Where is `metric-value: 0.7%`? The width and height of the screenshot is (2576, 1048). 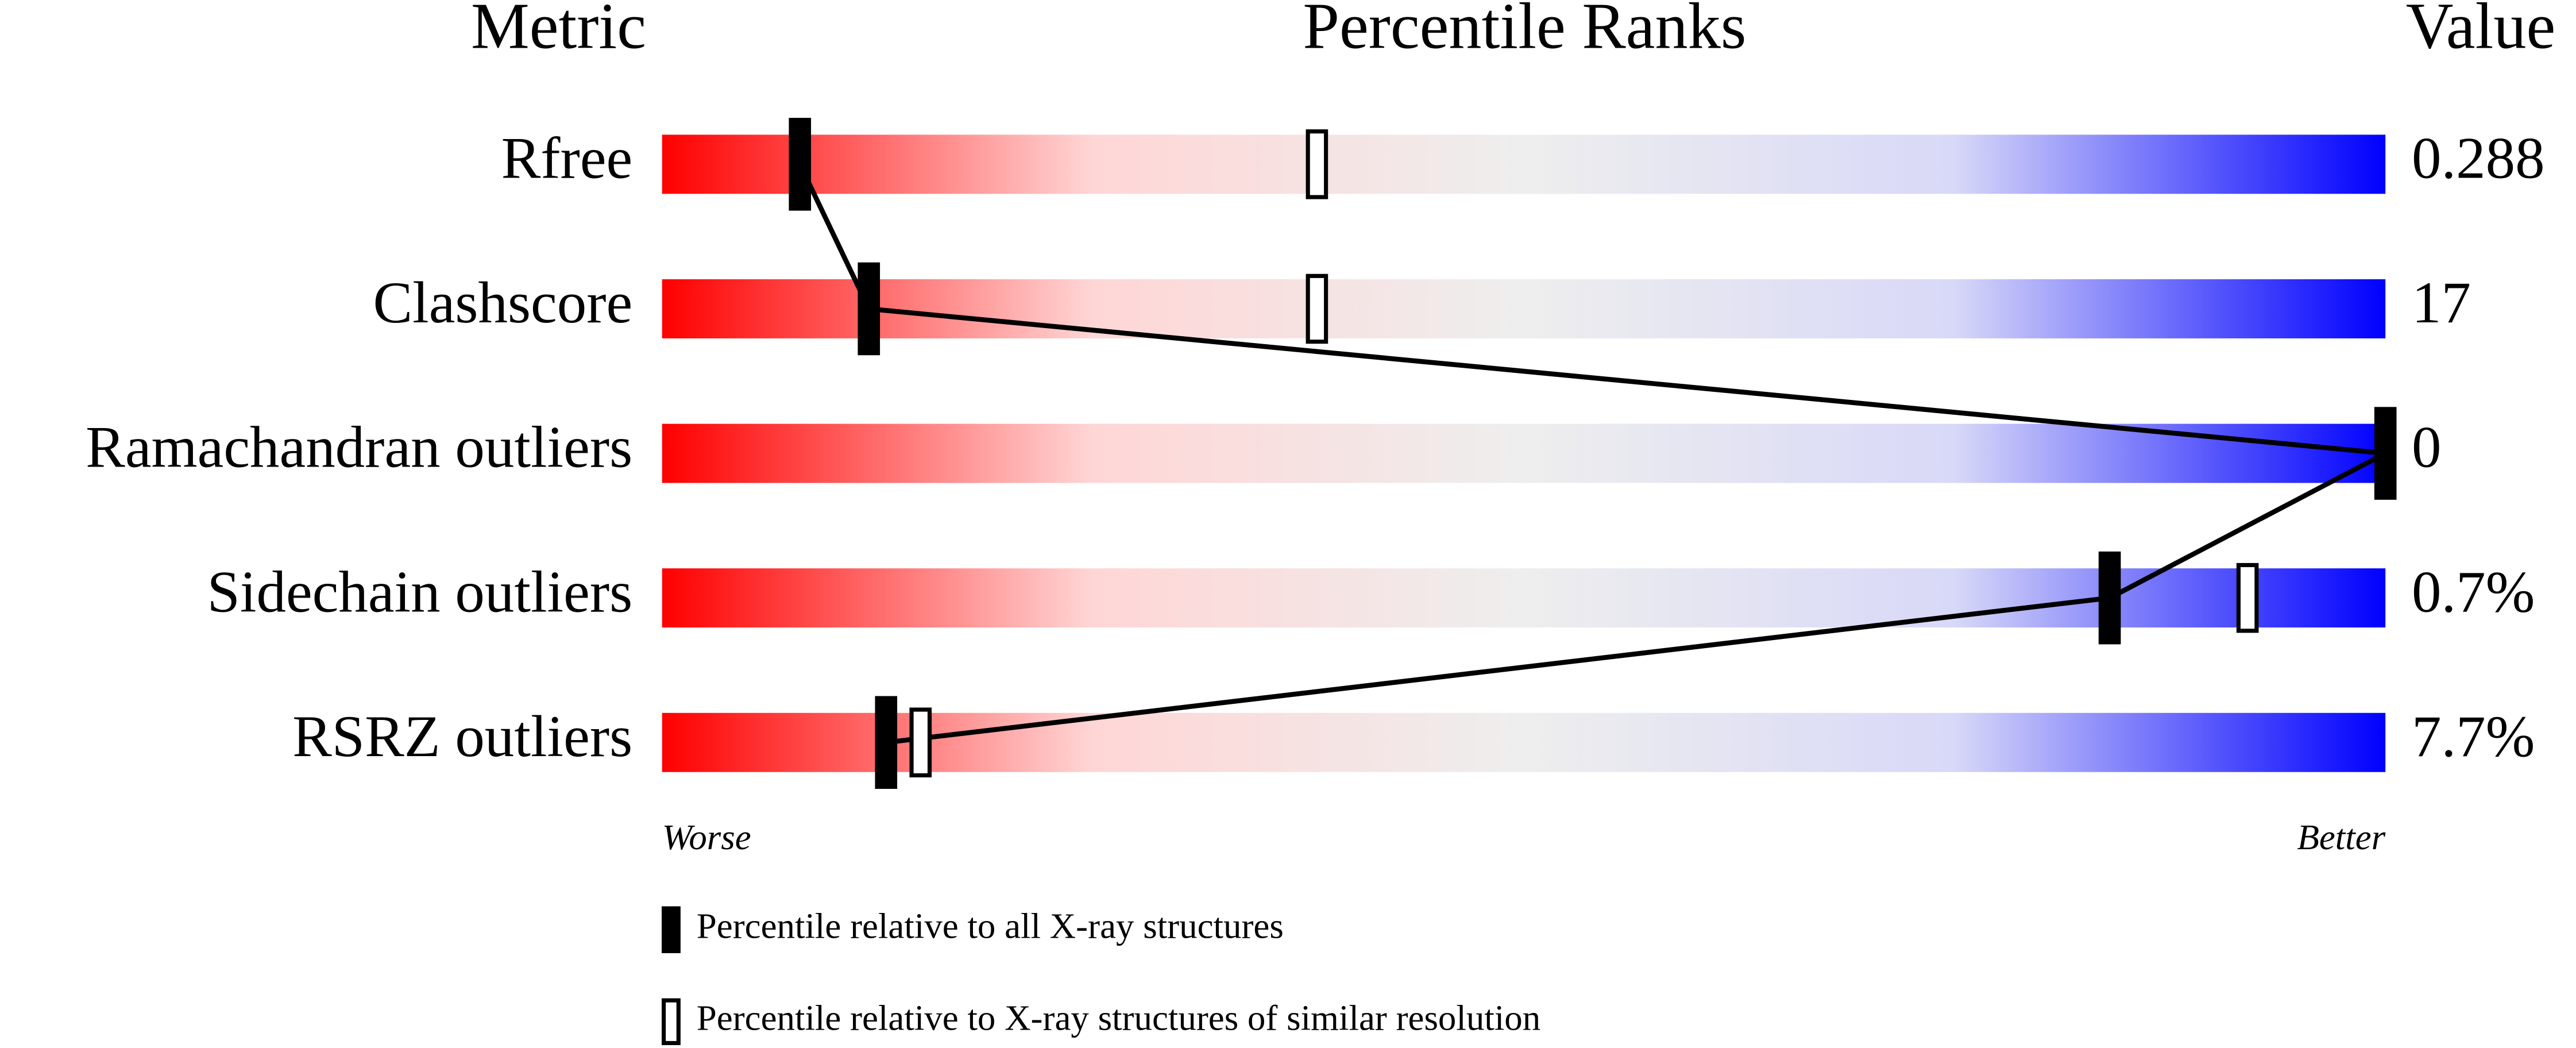
metric-value: 0.7% is located at coordinates (2473, 592).